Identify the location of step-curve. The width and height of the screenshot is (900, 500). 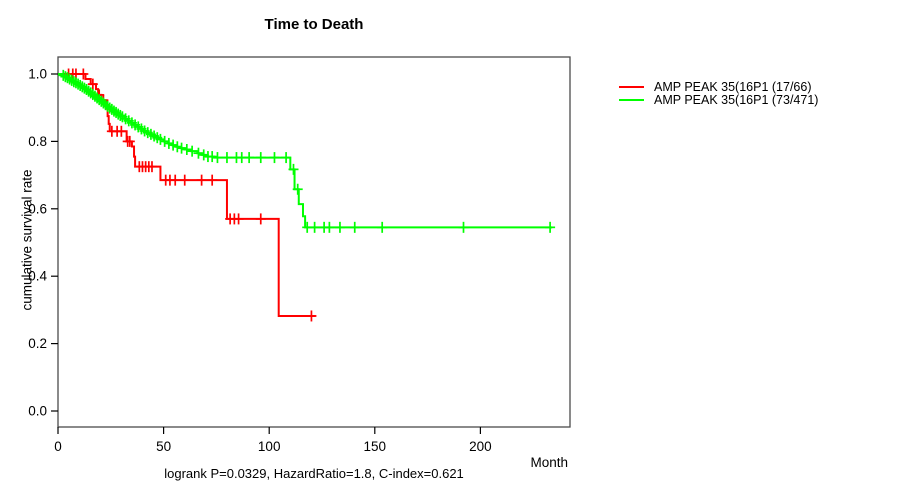
(187, 195).